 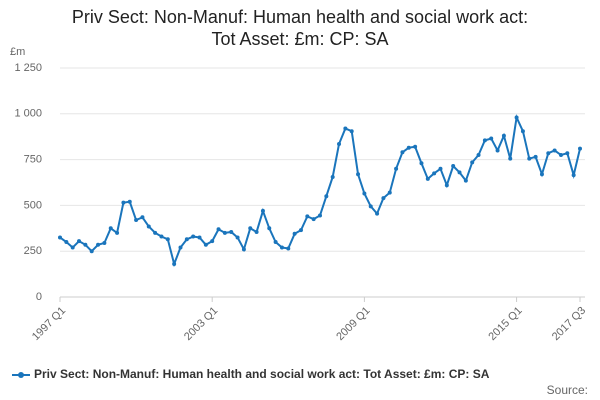 I want to click on y-tick-label: 0, so click(x=39, y=297).